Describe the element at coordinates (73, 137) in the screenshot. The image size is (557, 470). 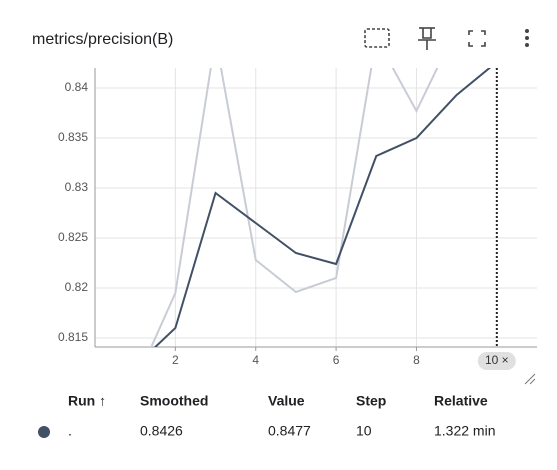
I see `y-tick-label: 0.835` at that location.